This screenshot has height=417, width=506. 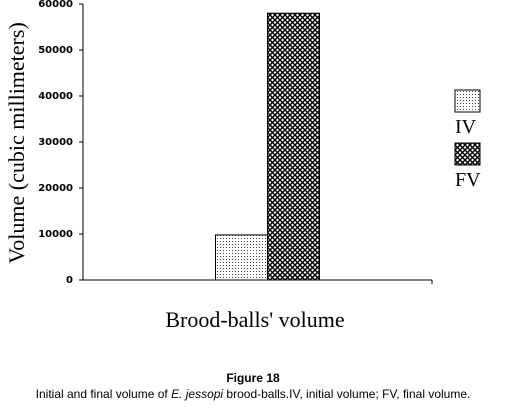 What do you see at coordinates (55, 188) in the screenshot?
I see `y-tick-label: 20000` at bounding box center [55, 188].